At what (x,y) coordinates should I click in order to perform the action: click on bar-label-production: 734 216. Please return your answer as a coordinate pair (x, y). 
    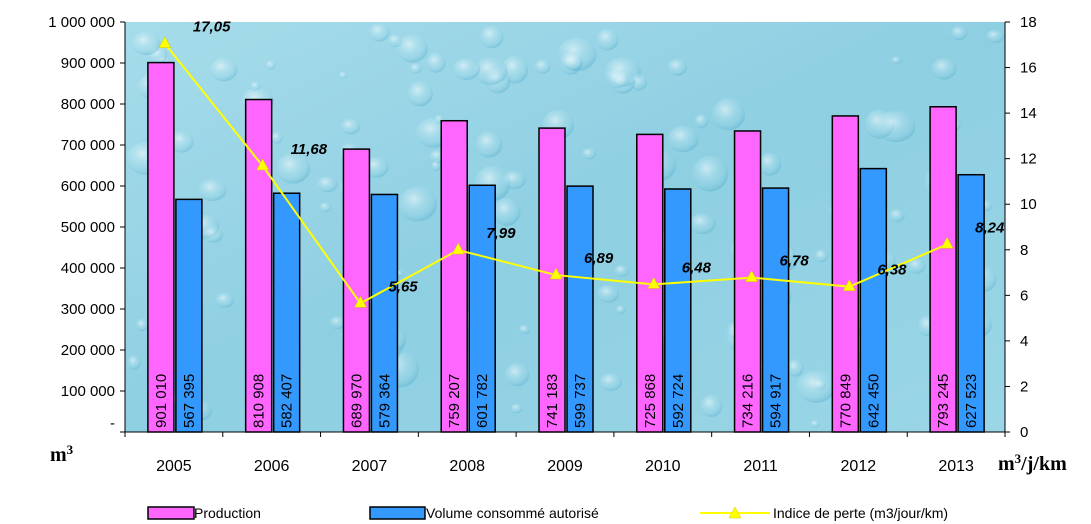
    Looking at the image, I should click on (748, 401).